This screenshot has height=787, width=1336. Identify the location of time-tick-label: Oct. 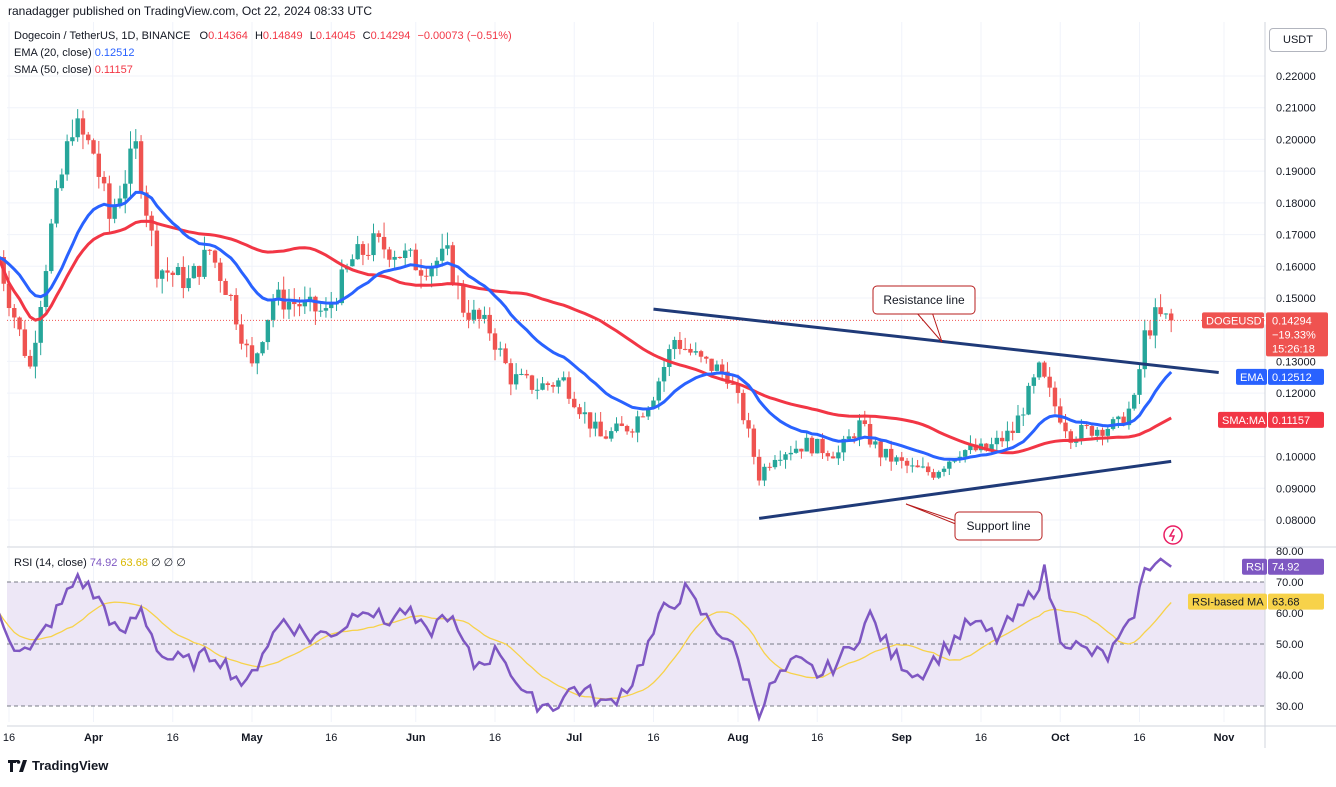
(1060, 738).